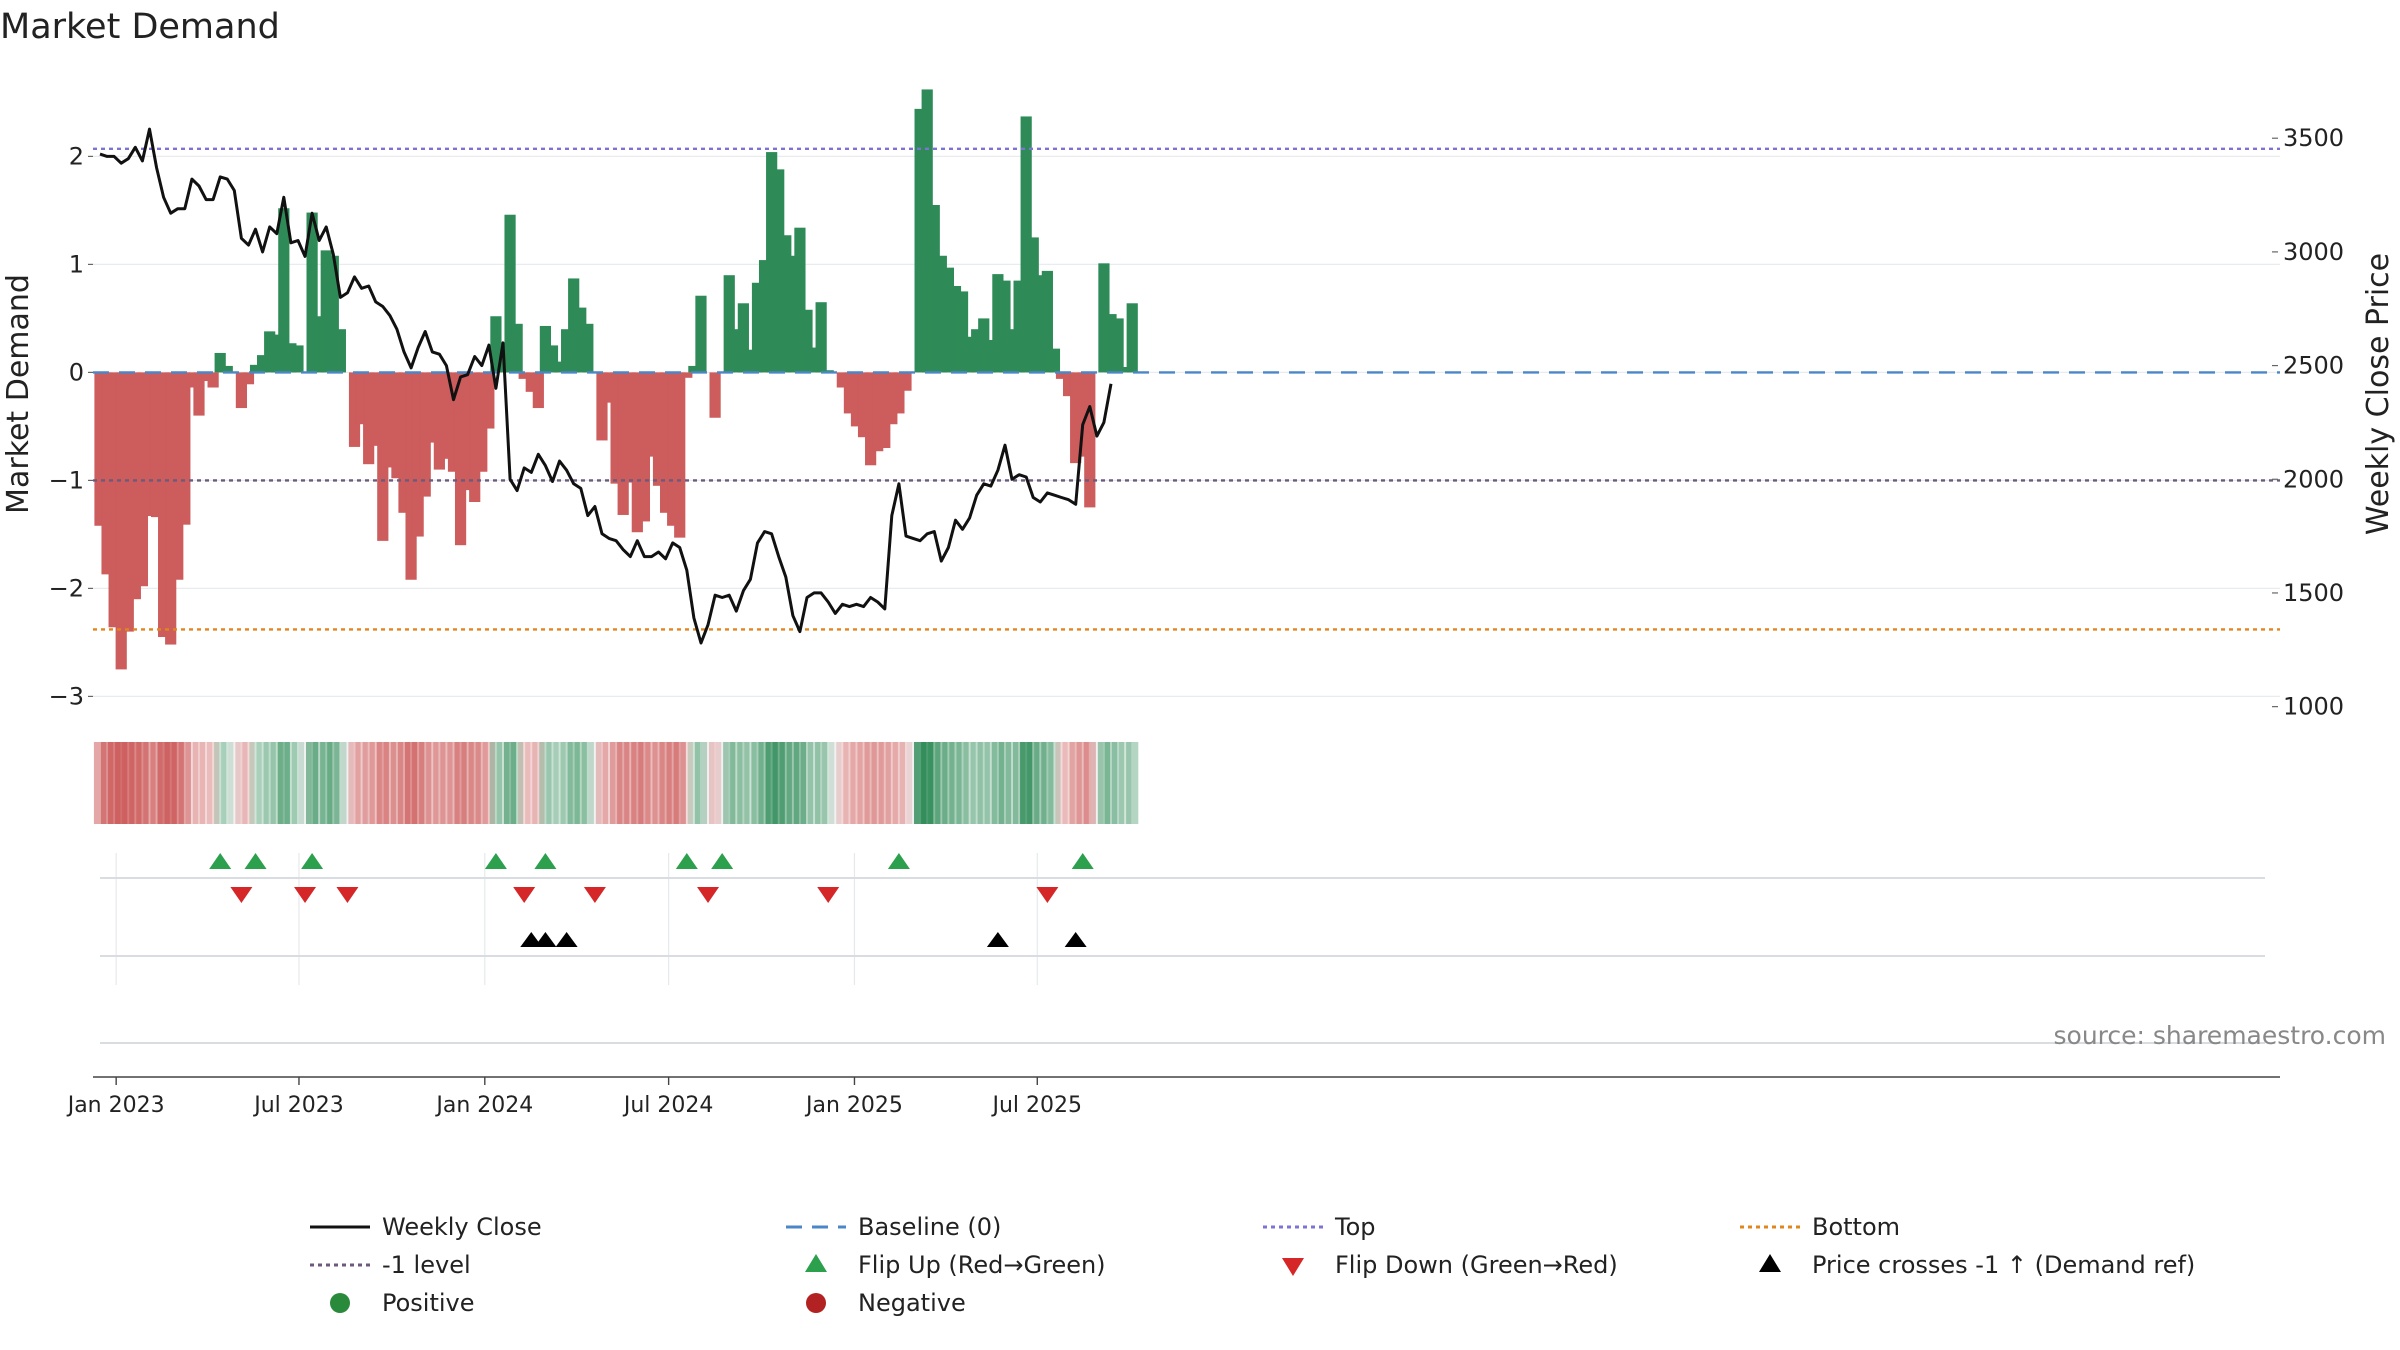 The image size is (2400, 1350). What do you see at coordinates (1856, 1227) in the screenshot?
I see `legend-label: Bottom` at bounding box center [1856, 1227].